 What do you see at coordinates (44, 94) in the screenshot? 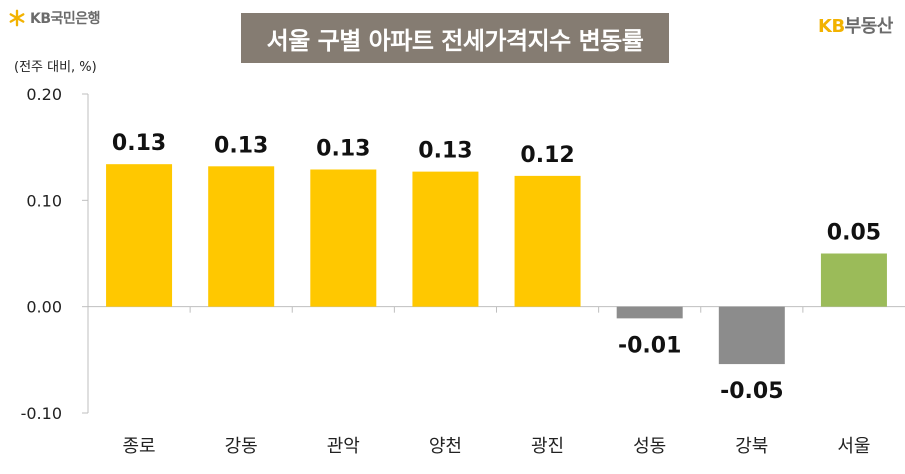
I see `y-tick-label: 0.20` at bounding box center [44, 94].